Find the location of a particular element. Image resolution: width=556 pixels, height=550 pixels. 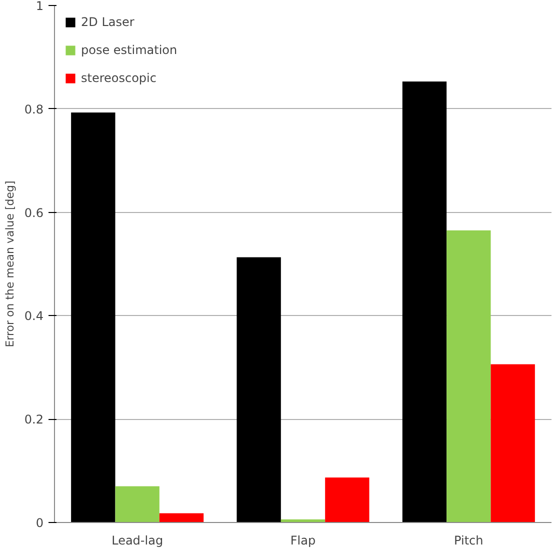

y-tick-label: 1 is located at coordinates (40, 6).